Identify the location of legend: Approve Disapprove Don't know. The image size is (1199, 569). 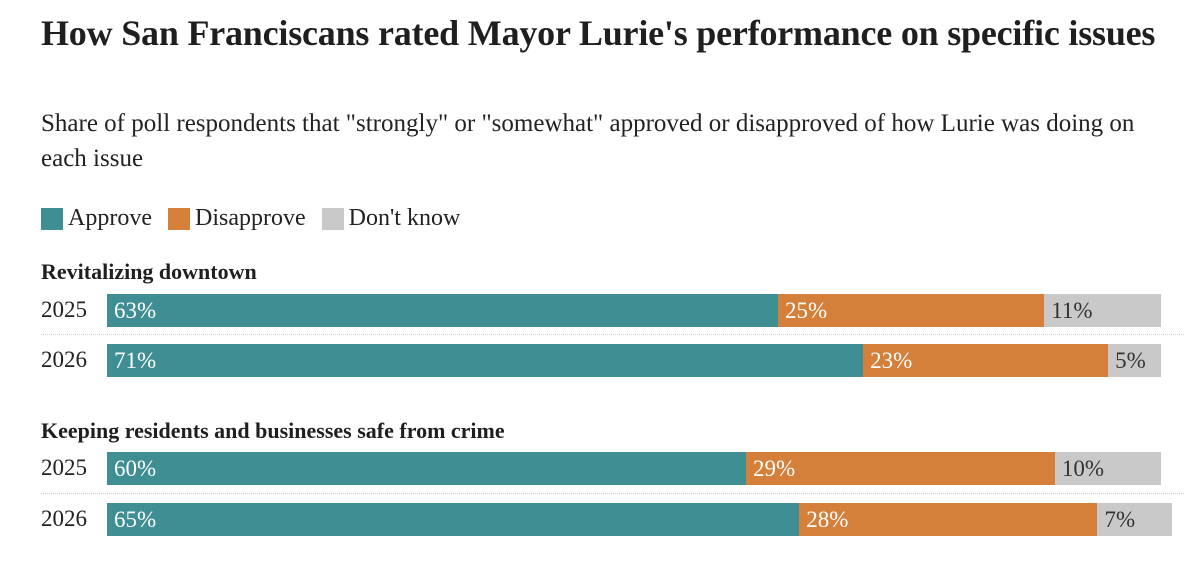
(258, 218).